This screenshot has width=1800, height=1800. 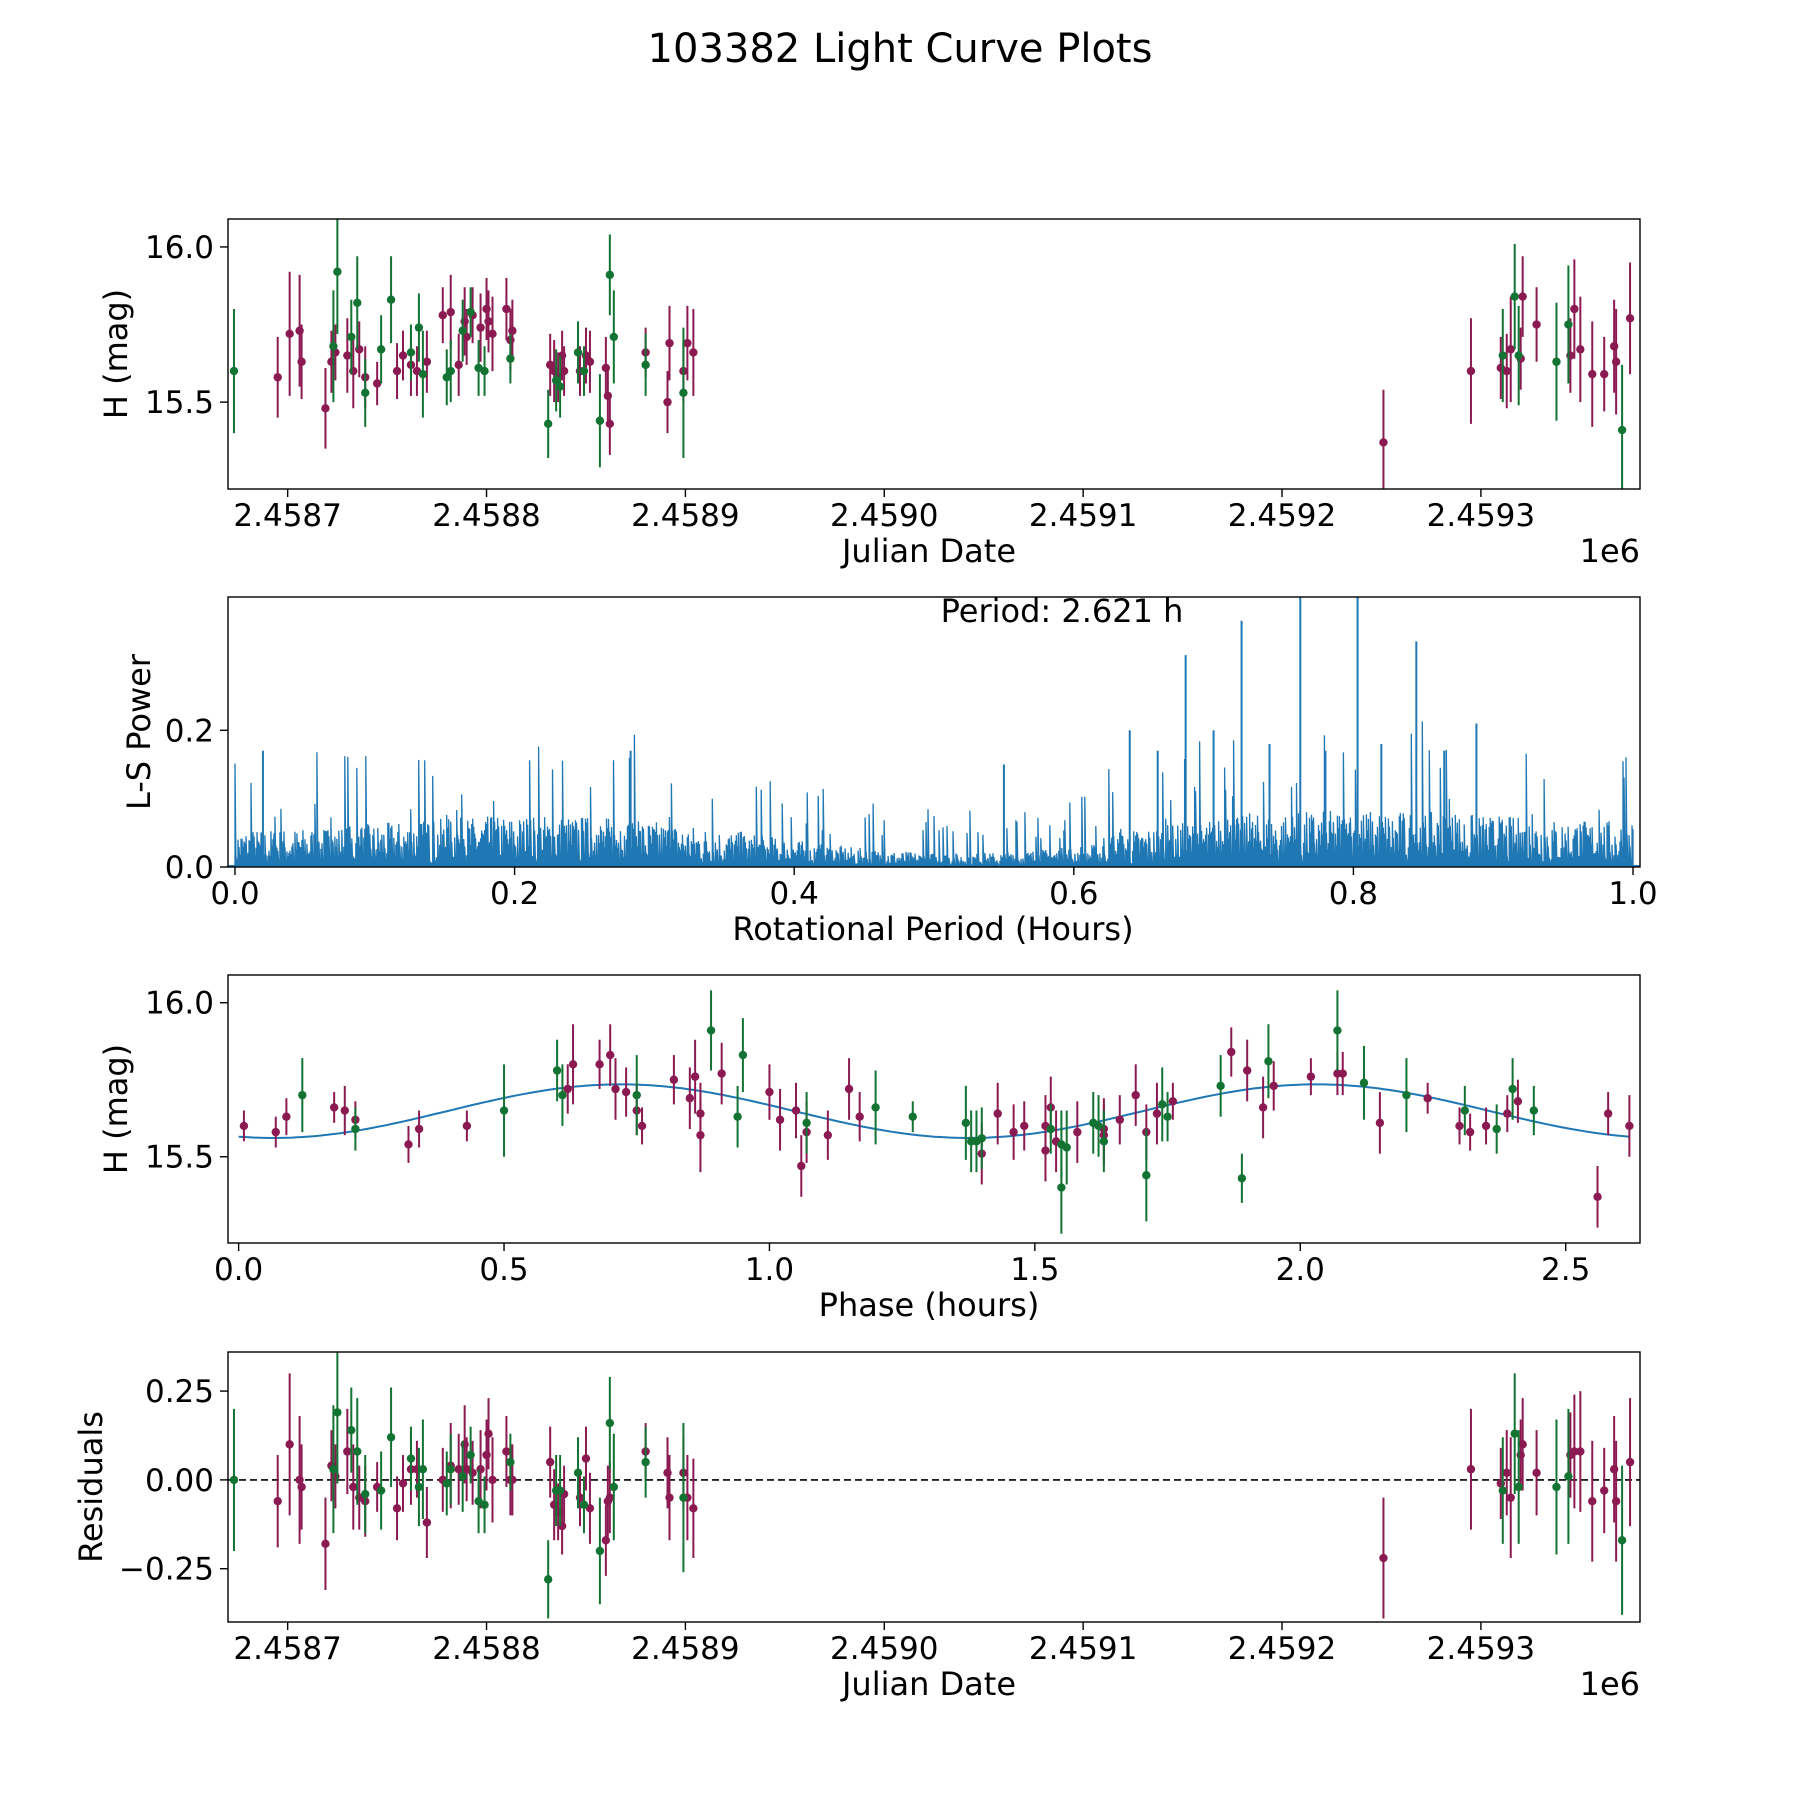 What do you see at coordinates (1610, 551) in the screenshot?
I see `x-offset-text: 1e6` at bounding box center [1610, 551].